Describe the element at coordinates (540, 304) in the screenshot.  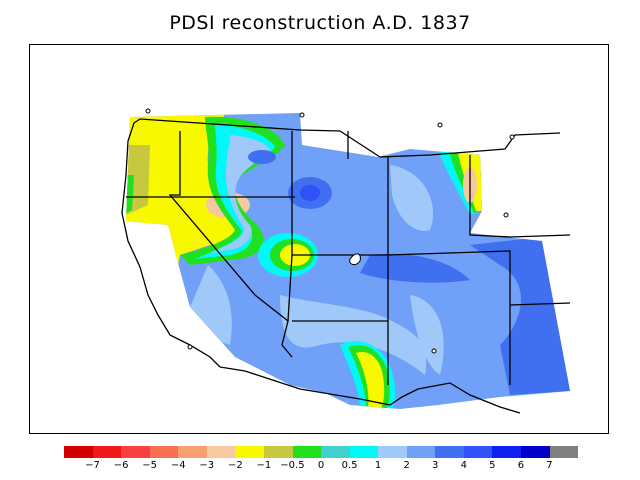
I see `oklahoma-border` at that location.